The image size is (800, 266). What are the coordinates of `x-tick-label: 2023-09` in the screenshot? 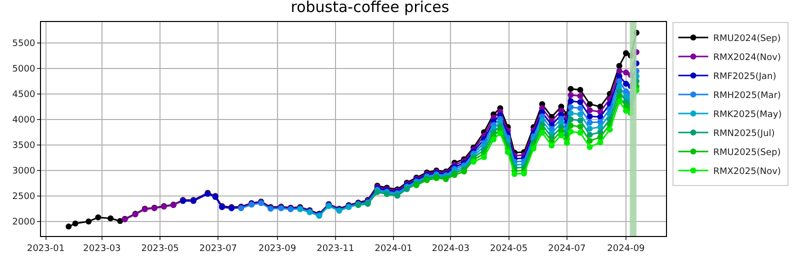 It's located at (277, 249).